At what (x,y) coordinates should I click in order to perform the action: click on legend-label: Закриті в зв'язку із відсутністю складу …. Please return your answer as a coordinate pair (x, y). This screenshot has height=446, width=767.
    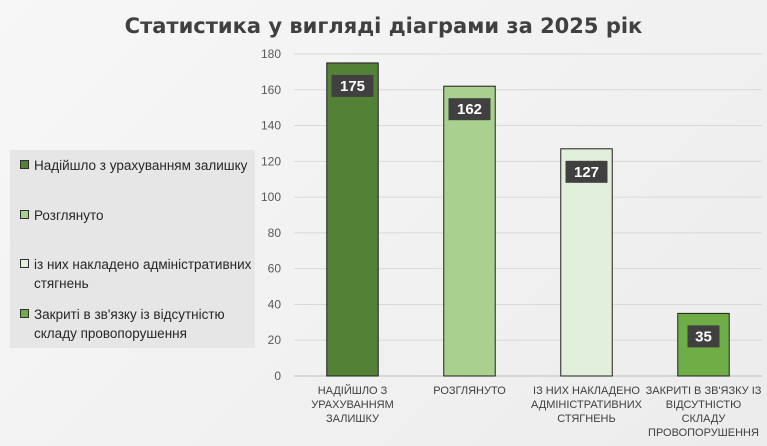
    Looking at the image, I should click on (129, 324).